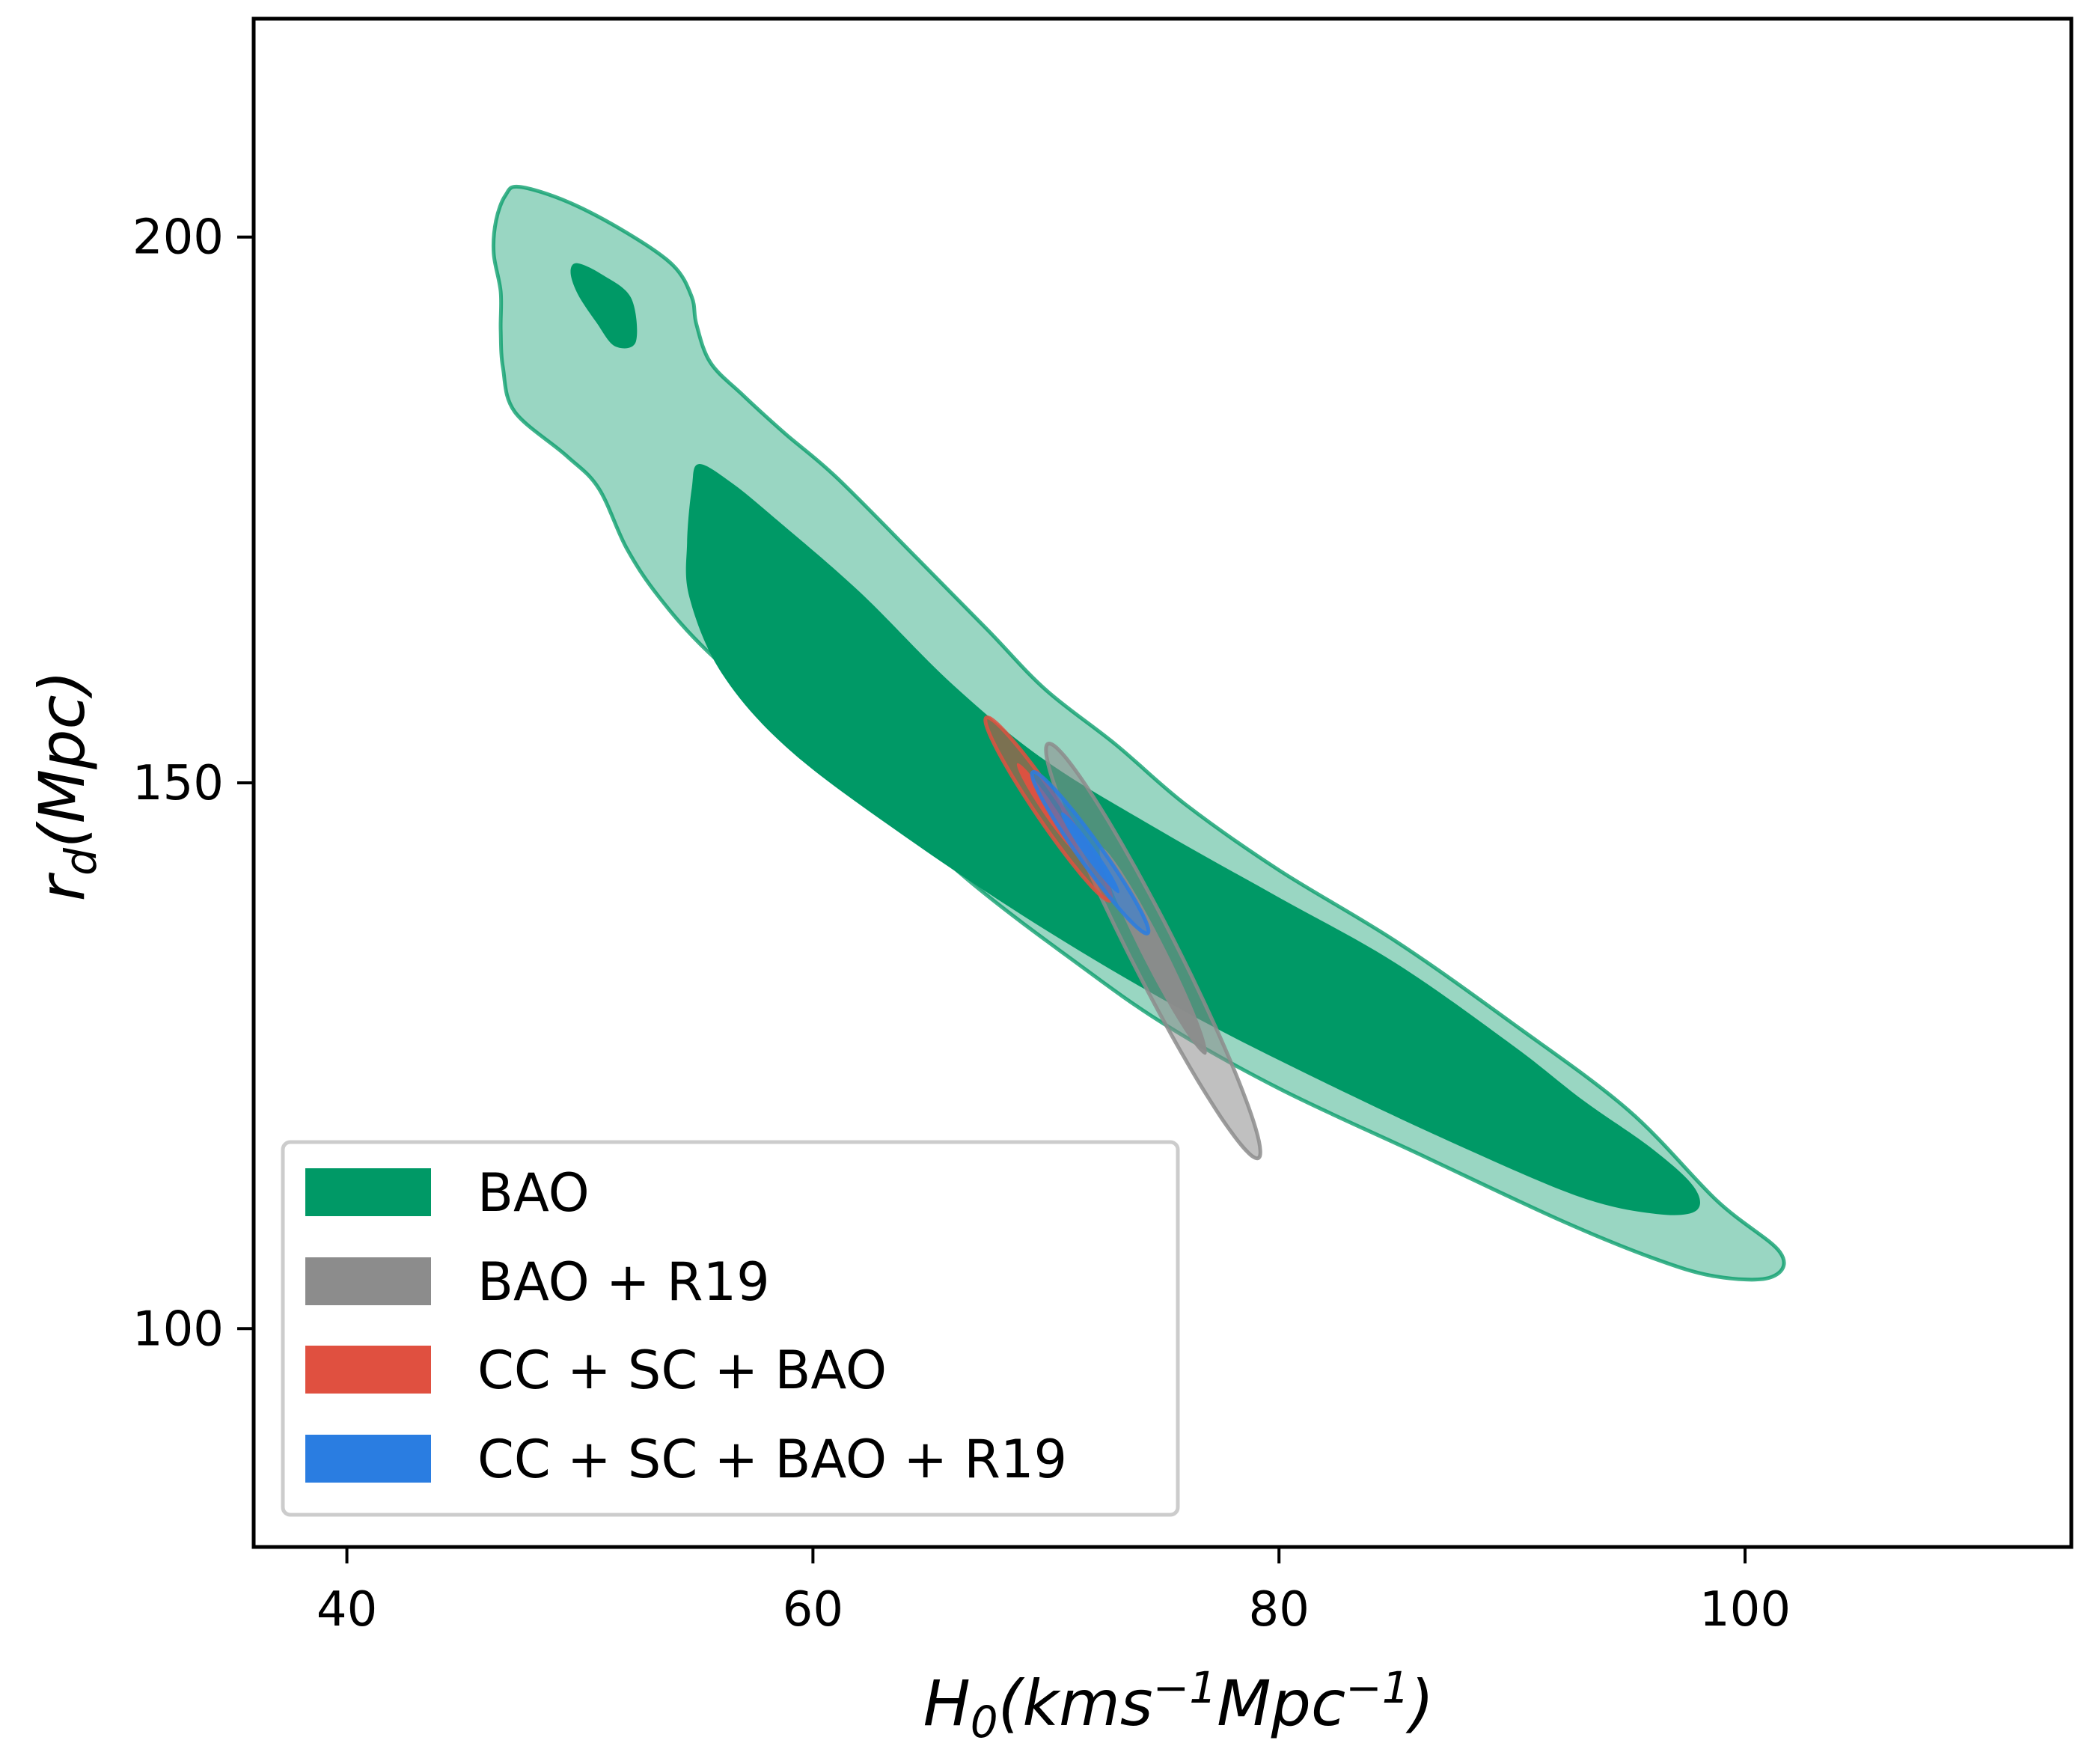 The image size is (2090, 1764). Describe the element at coordinates (1185, 1687) in the screenshot. I see `x-title-sup1: −1` at that location.